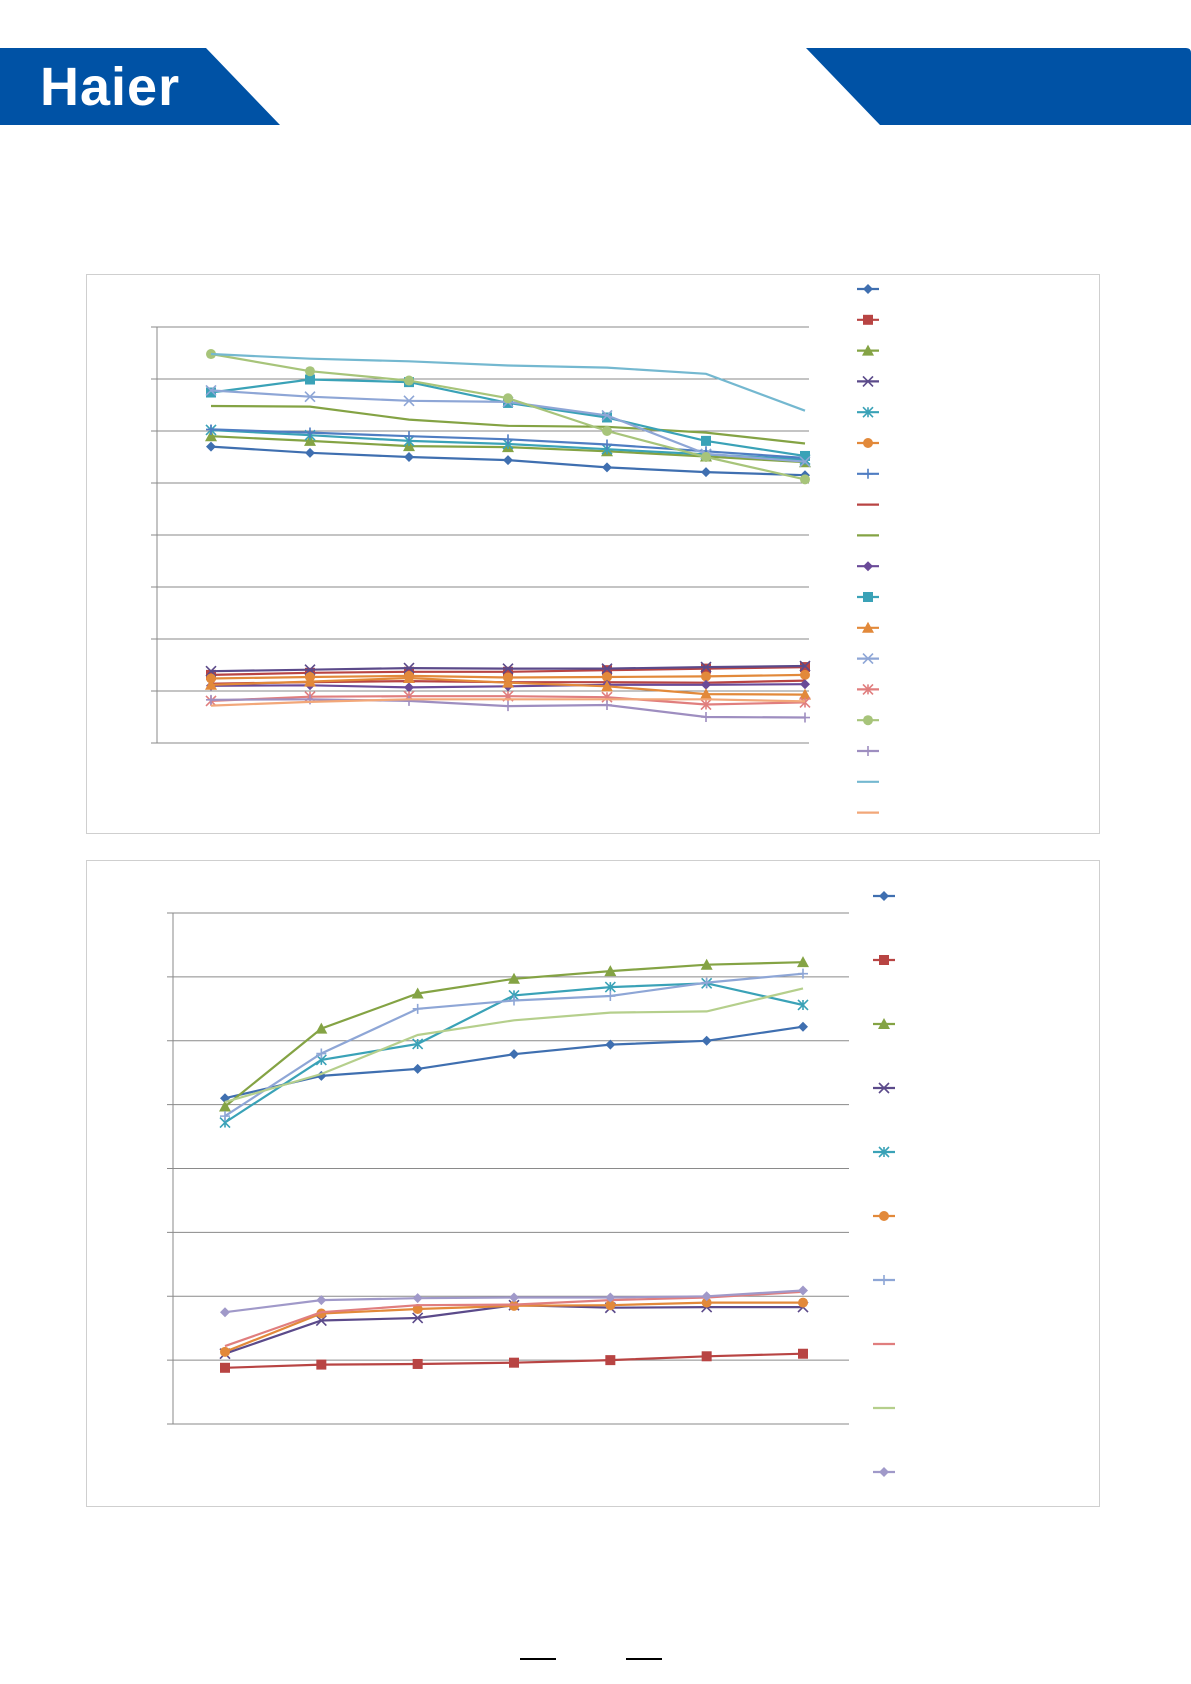  I want to click on haier-logo: Haier, so click(110, 87).